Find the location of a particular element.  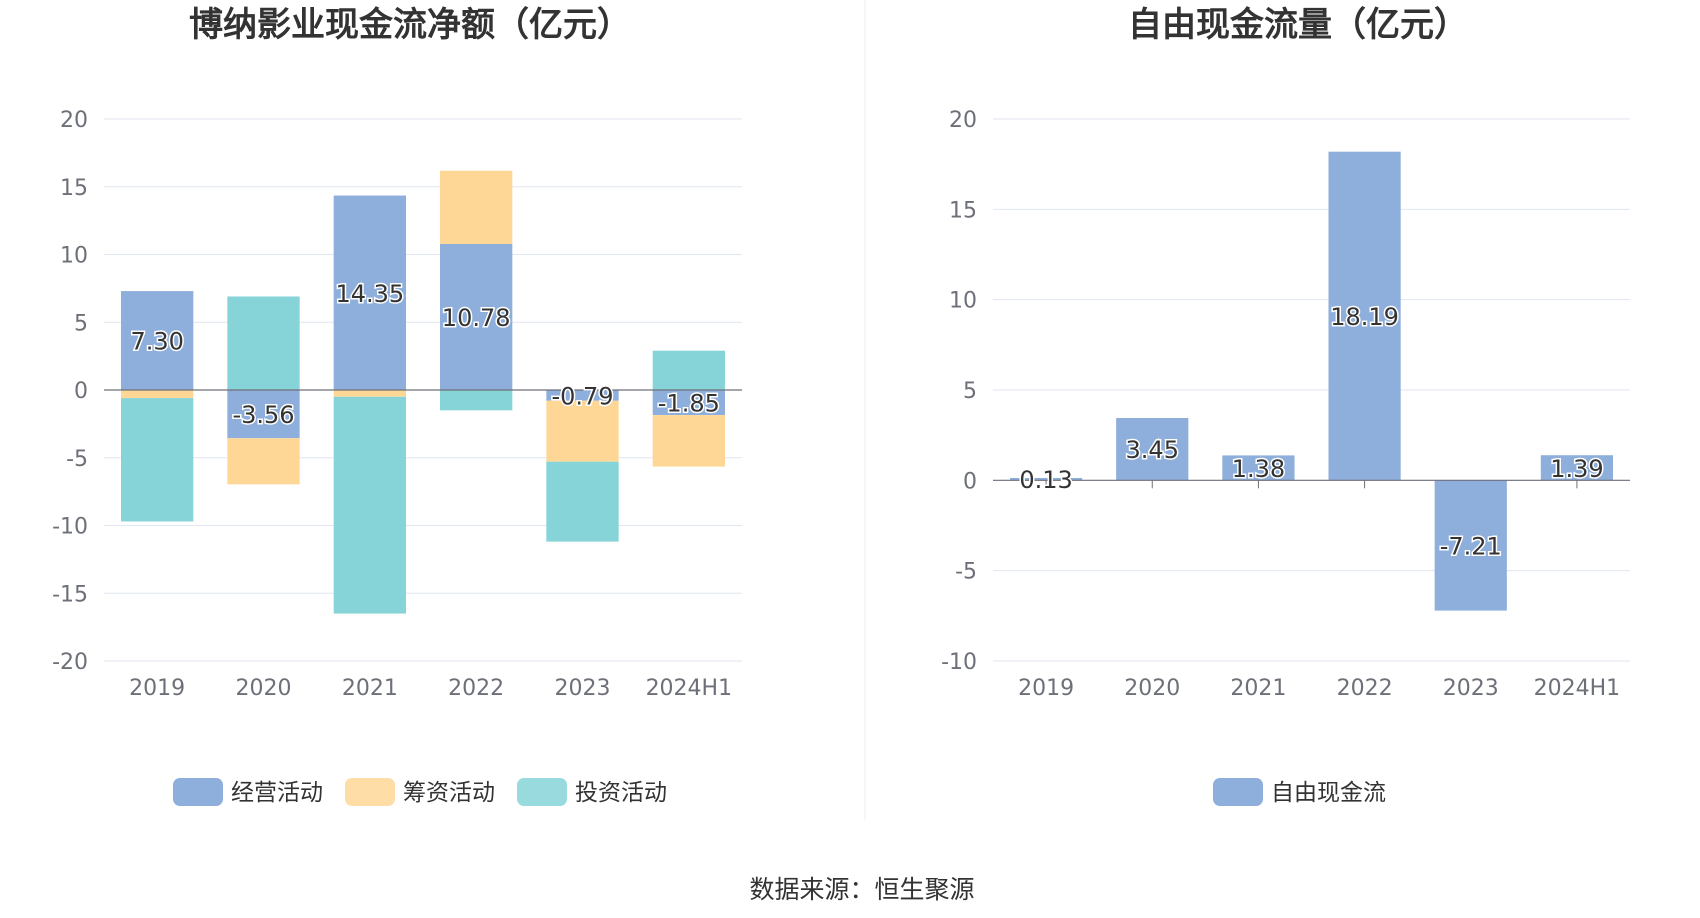

left-legend: 经营活动 筹资活动 投资活动 is located at coordinates (420, 792).